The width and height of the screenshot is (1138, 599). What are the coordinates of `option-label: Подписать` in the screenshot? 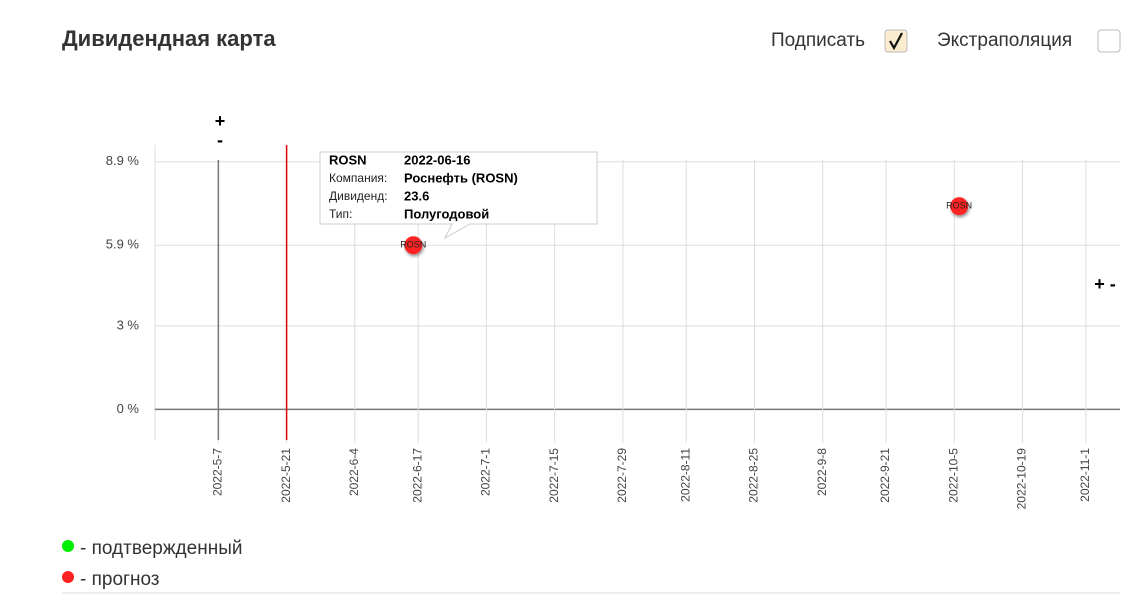 It's located at (818, 40).